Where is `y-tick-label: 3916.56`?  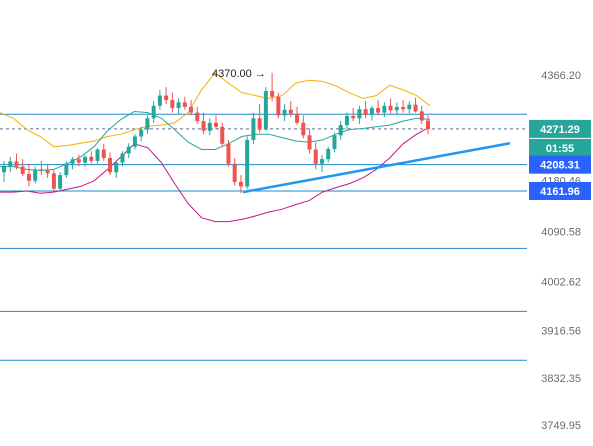
y-tick-label: 3916.56 is located at coordinates (561, 331).